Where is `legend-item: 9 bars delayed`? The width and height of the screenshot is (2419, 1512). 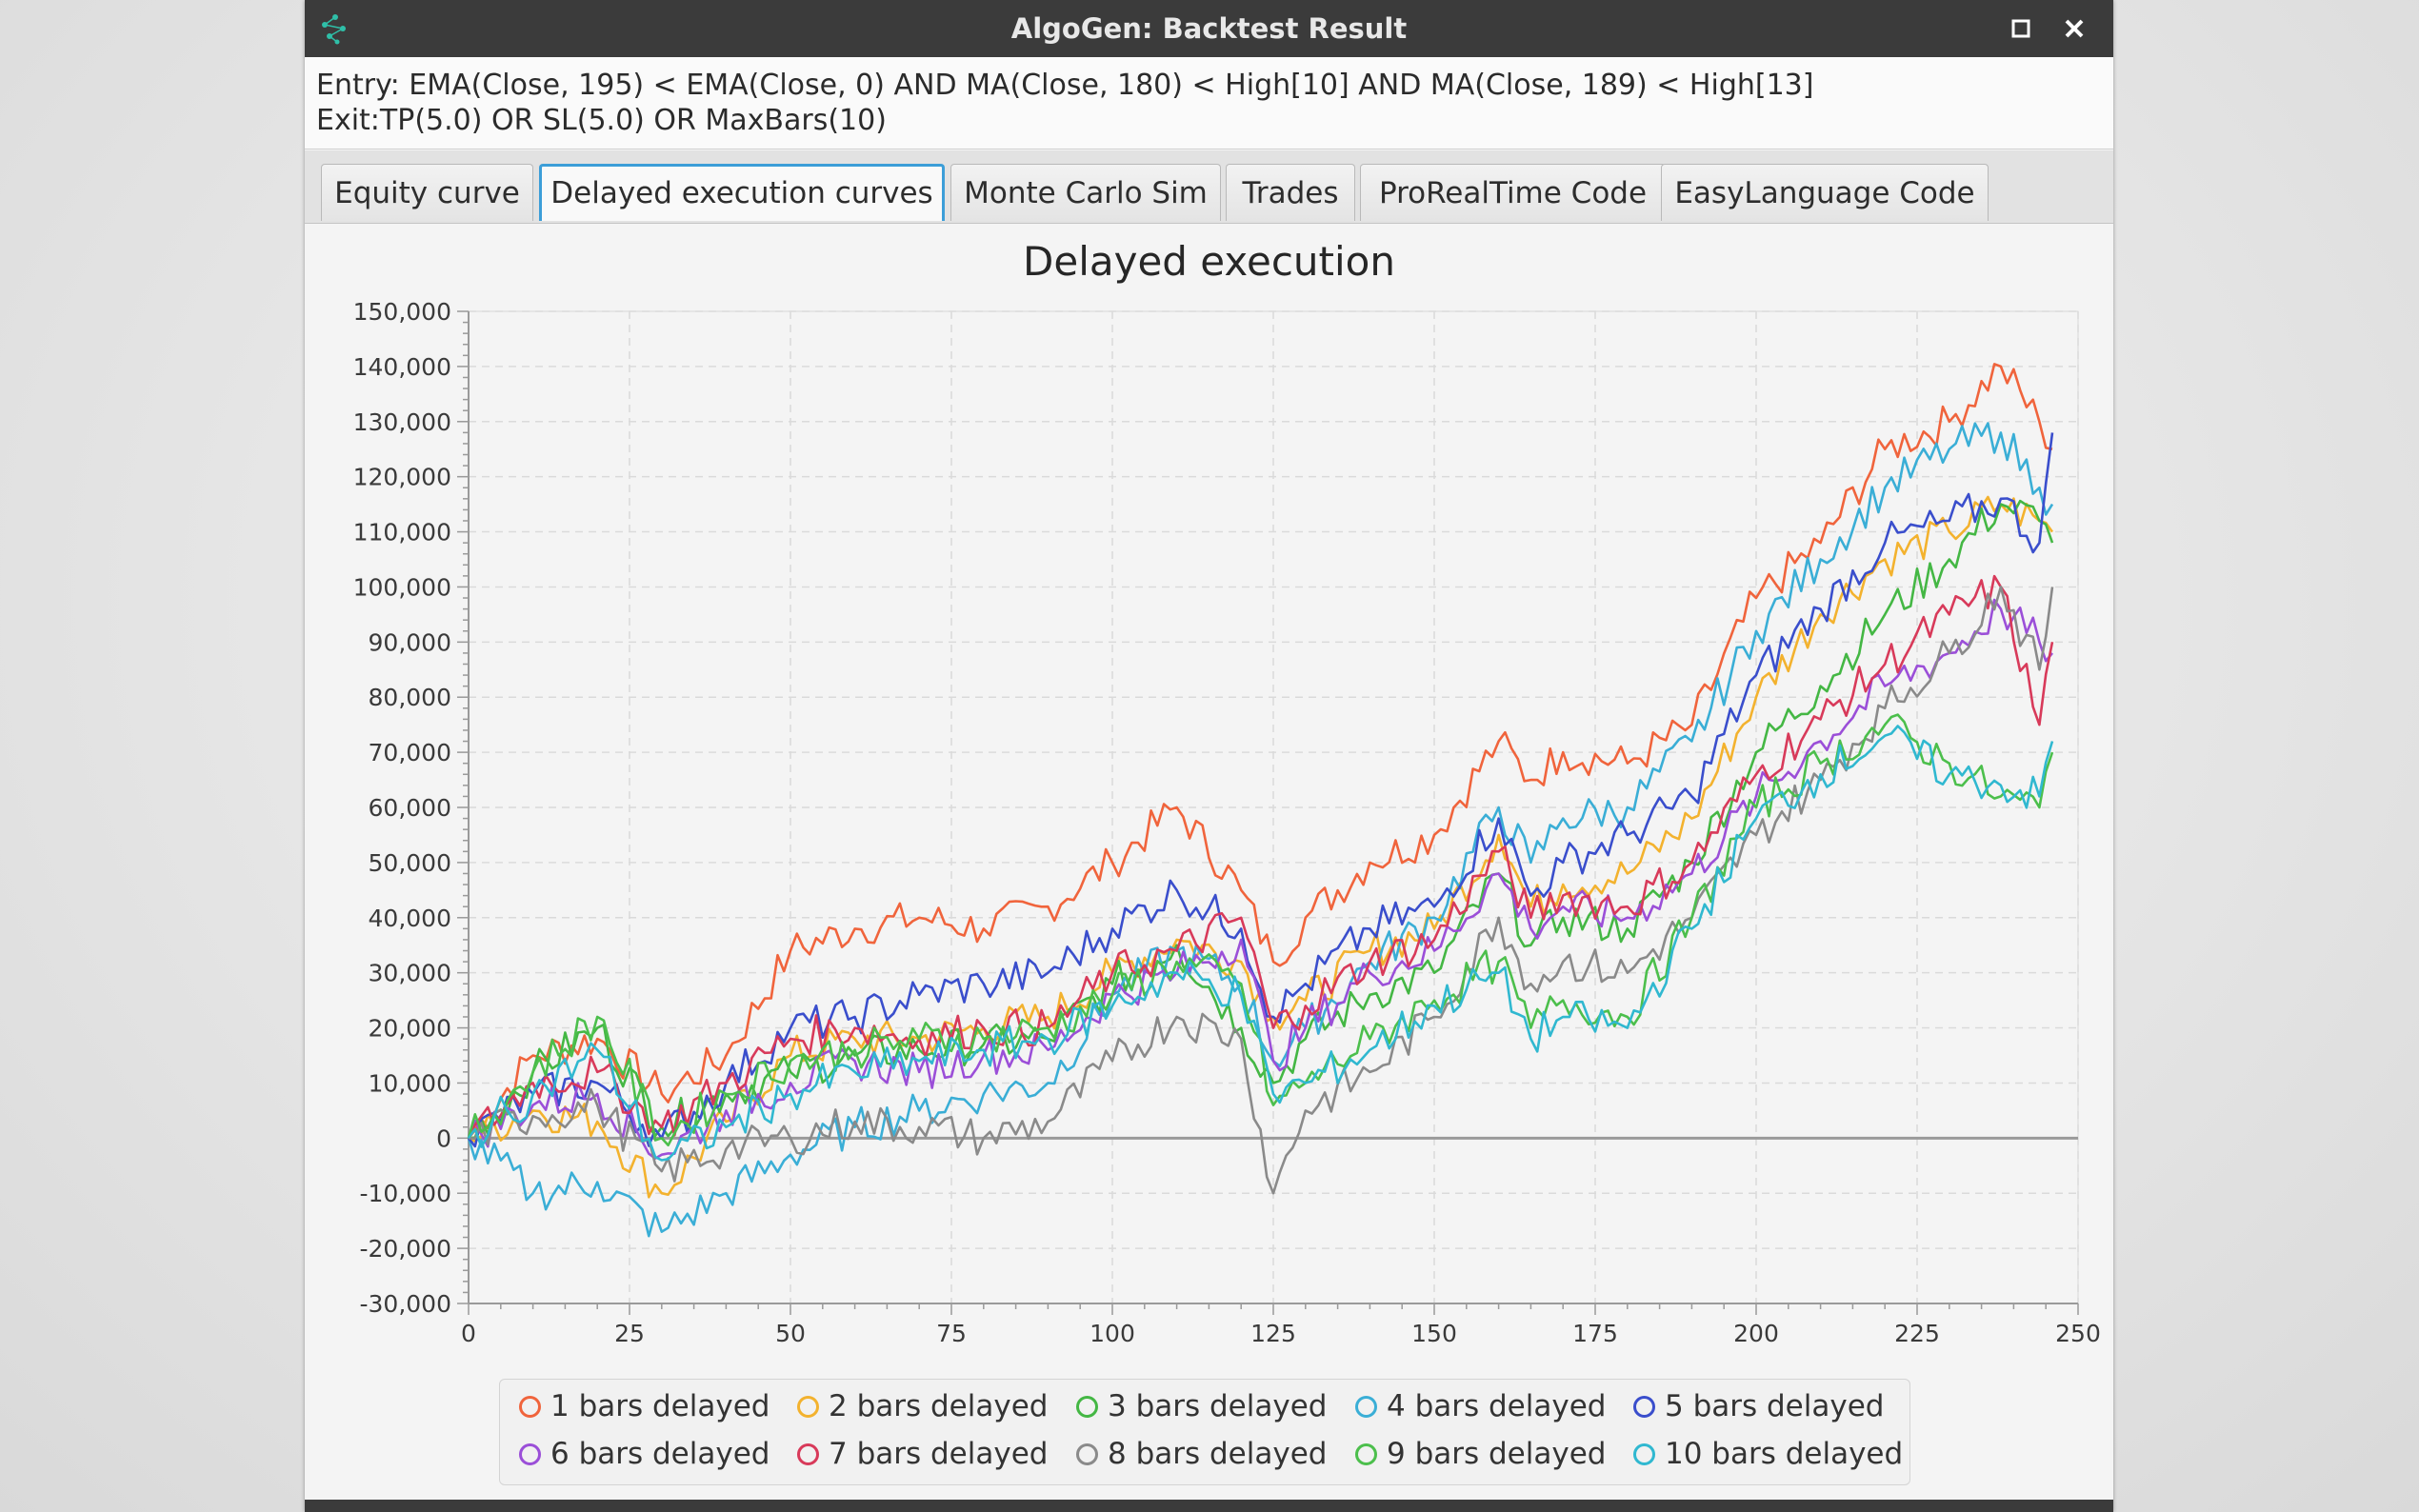
legend-item: 9 bars delayed is located at coordinates (1480, 1454).